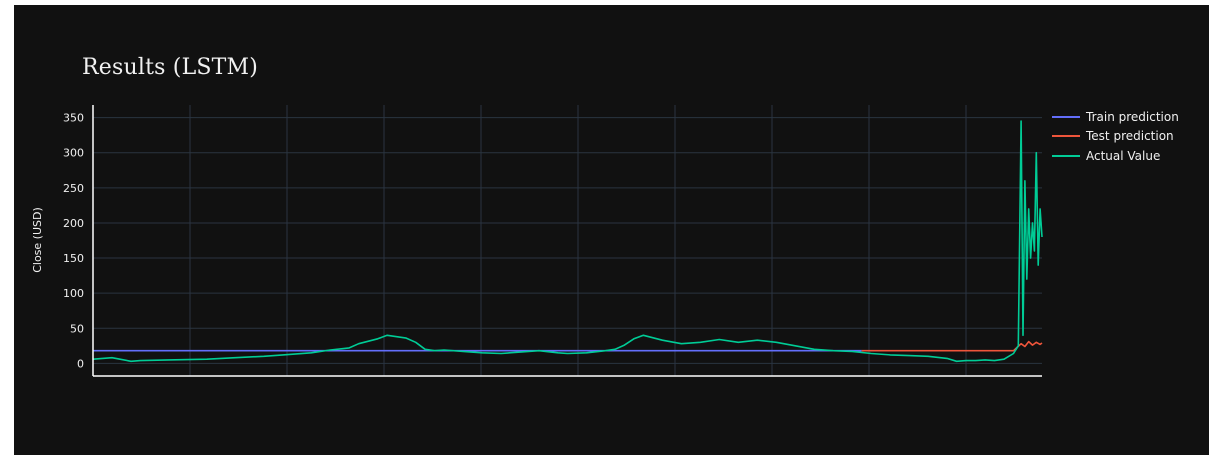 The height and width of the screenshot is (462, 1220). I want to click on y-tick-label: 250, so click(73, 188).